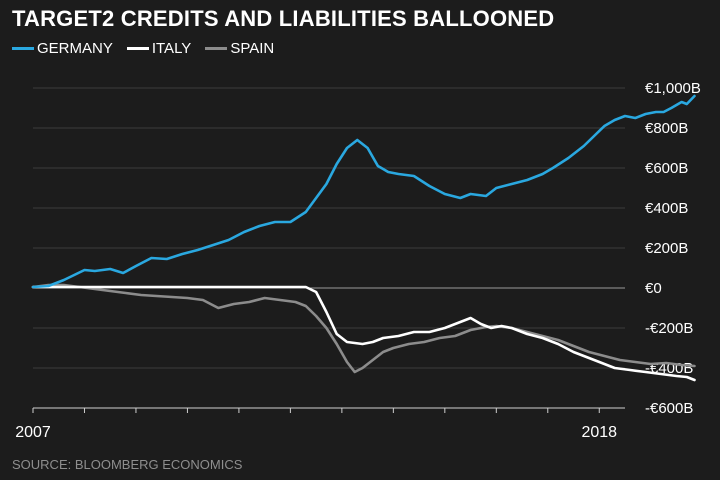 The height and width of the screenshot is (480, 720). What do you see at coordinates (23, 48) in the screenshot?
I see `legend-swatch-germany` at bounding box center [23, 48].